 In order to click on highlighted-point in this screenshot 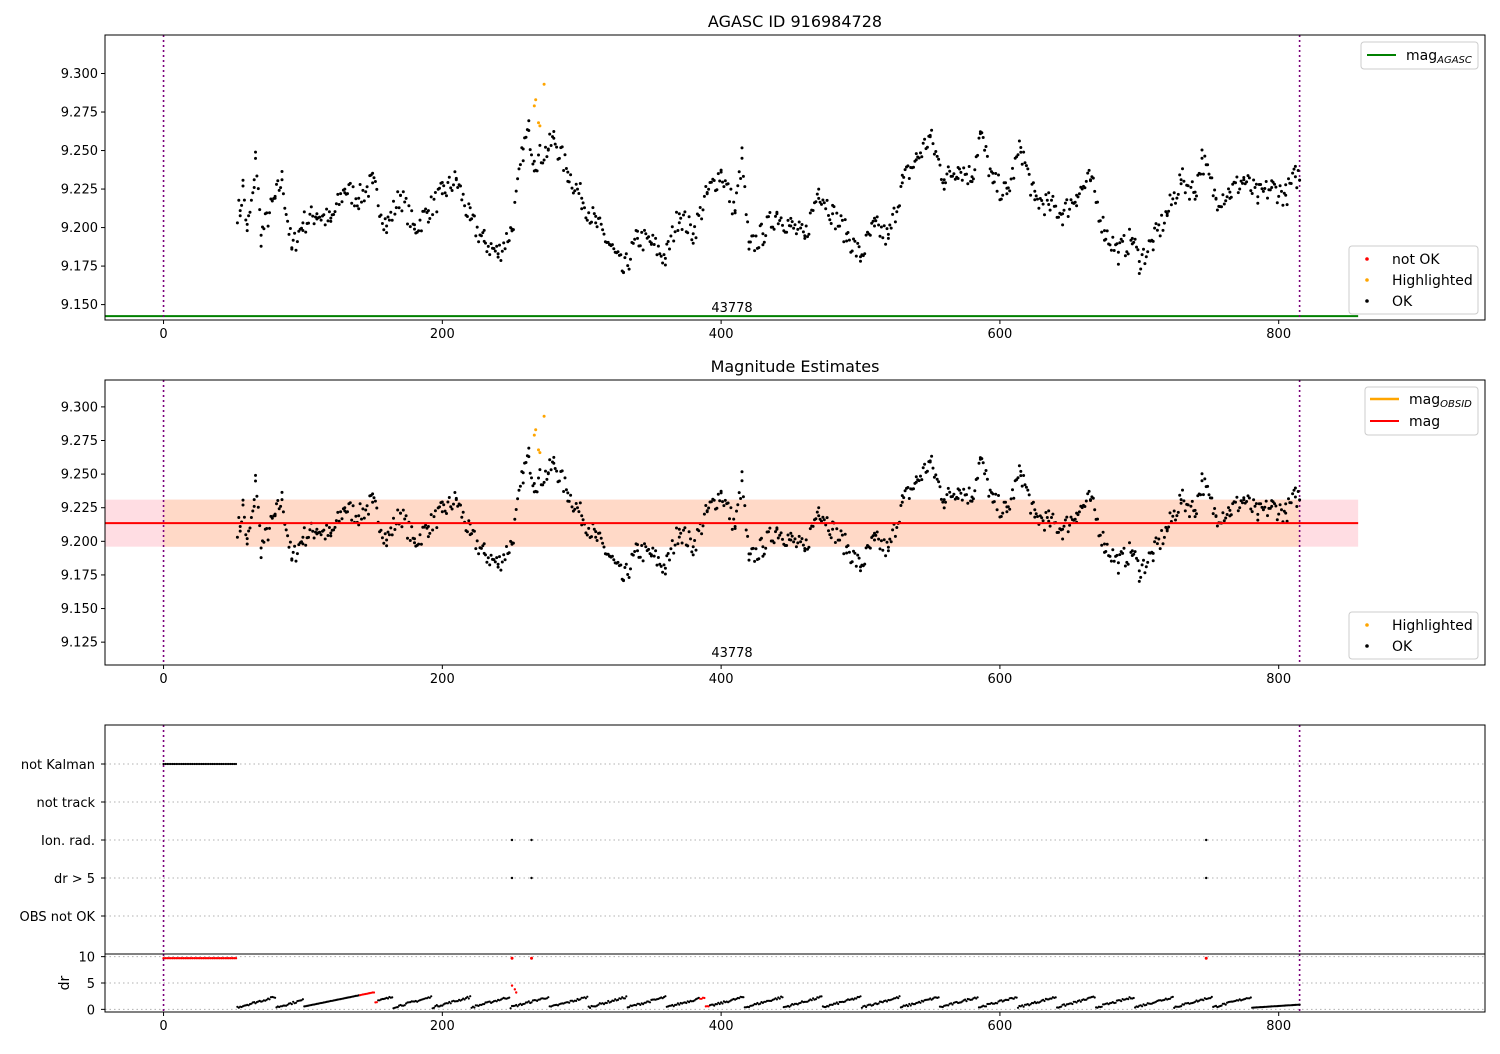, I will do `click(538, 123)`.